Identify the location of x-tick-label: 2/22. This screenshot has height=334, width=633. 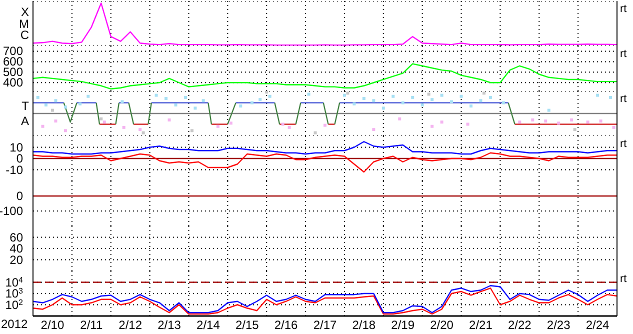
(520, 325).